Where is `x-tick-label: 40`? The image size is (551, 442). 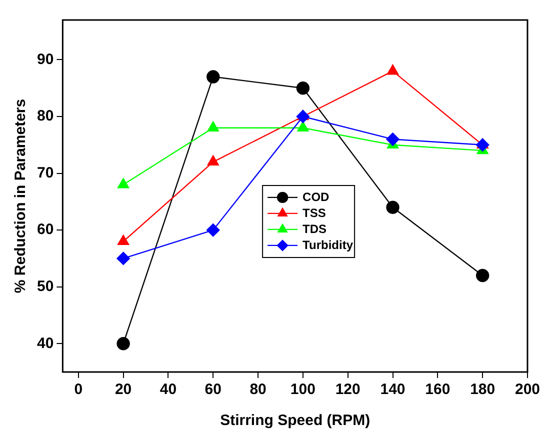
x-tick-label: 40 is located at coordinates (168, 389).